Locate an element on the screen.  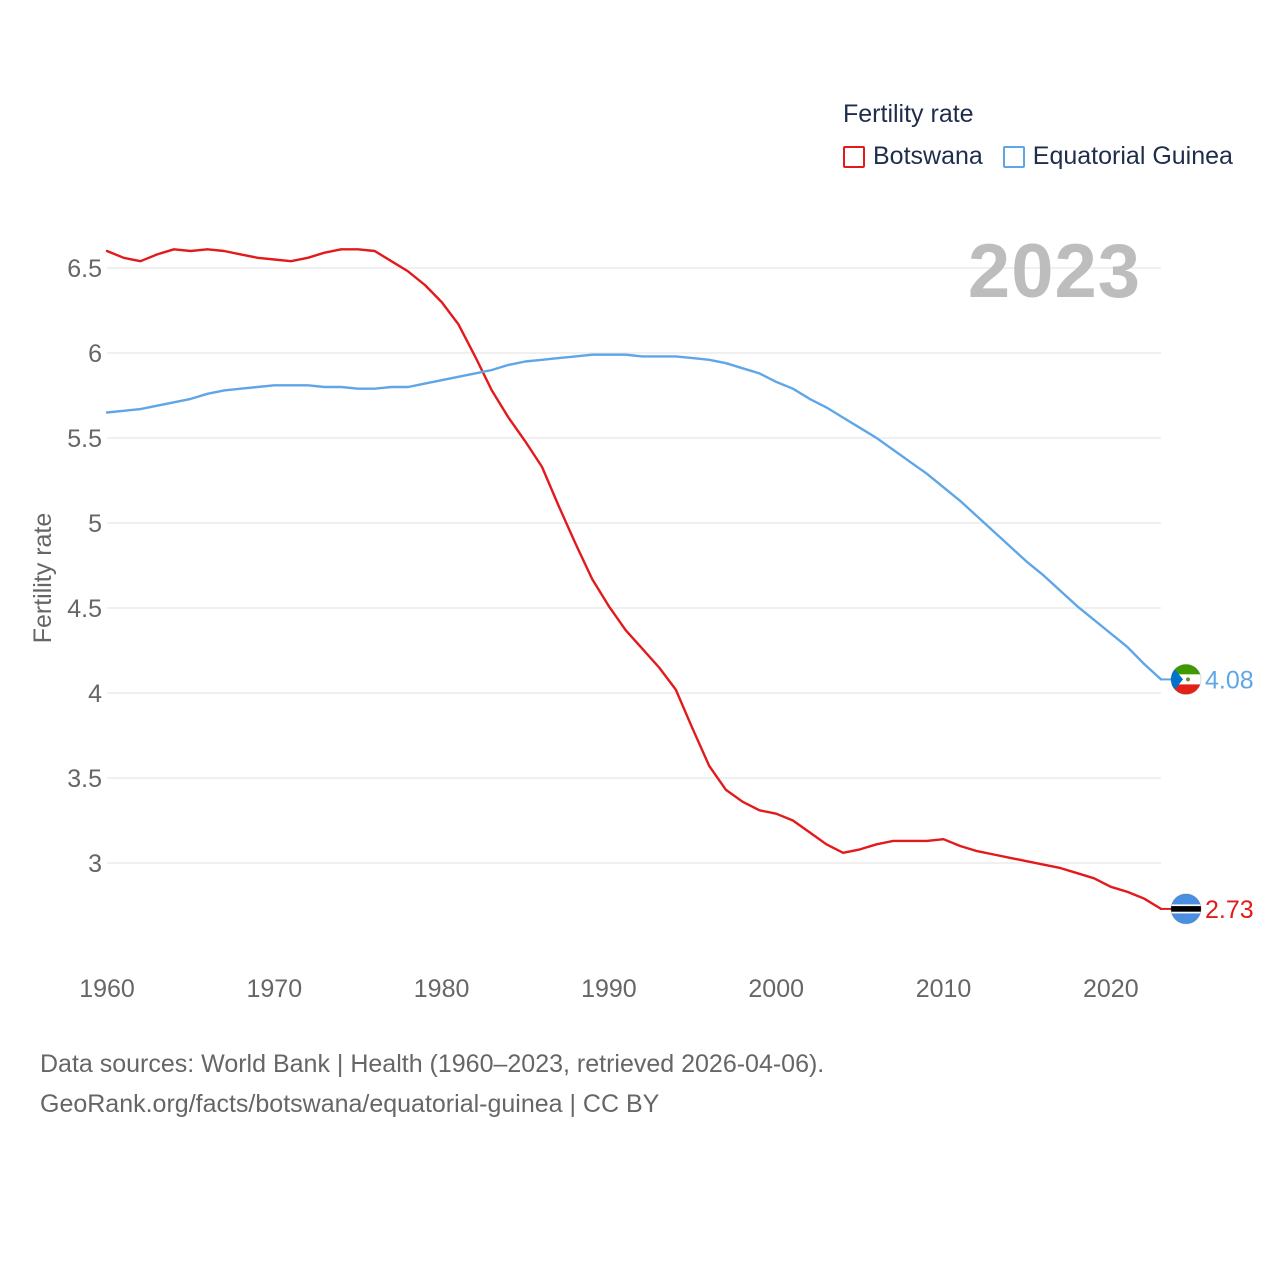
legend-label-equatorial-guinea: Equatorial Guinea is located at coordinates (1132, 156).